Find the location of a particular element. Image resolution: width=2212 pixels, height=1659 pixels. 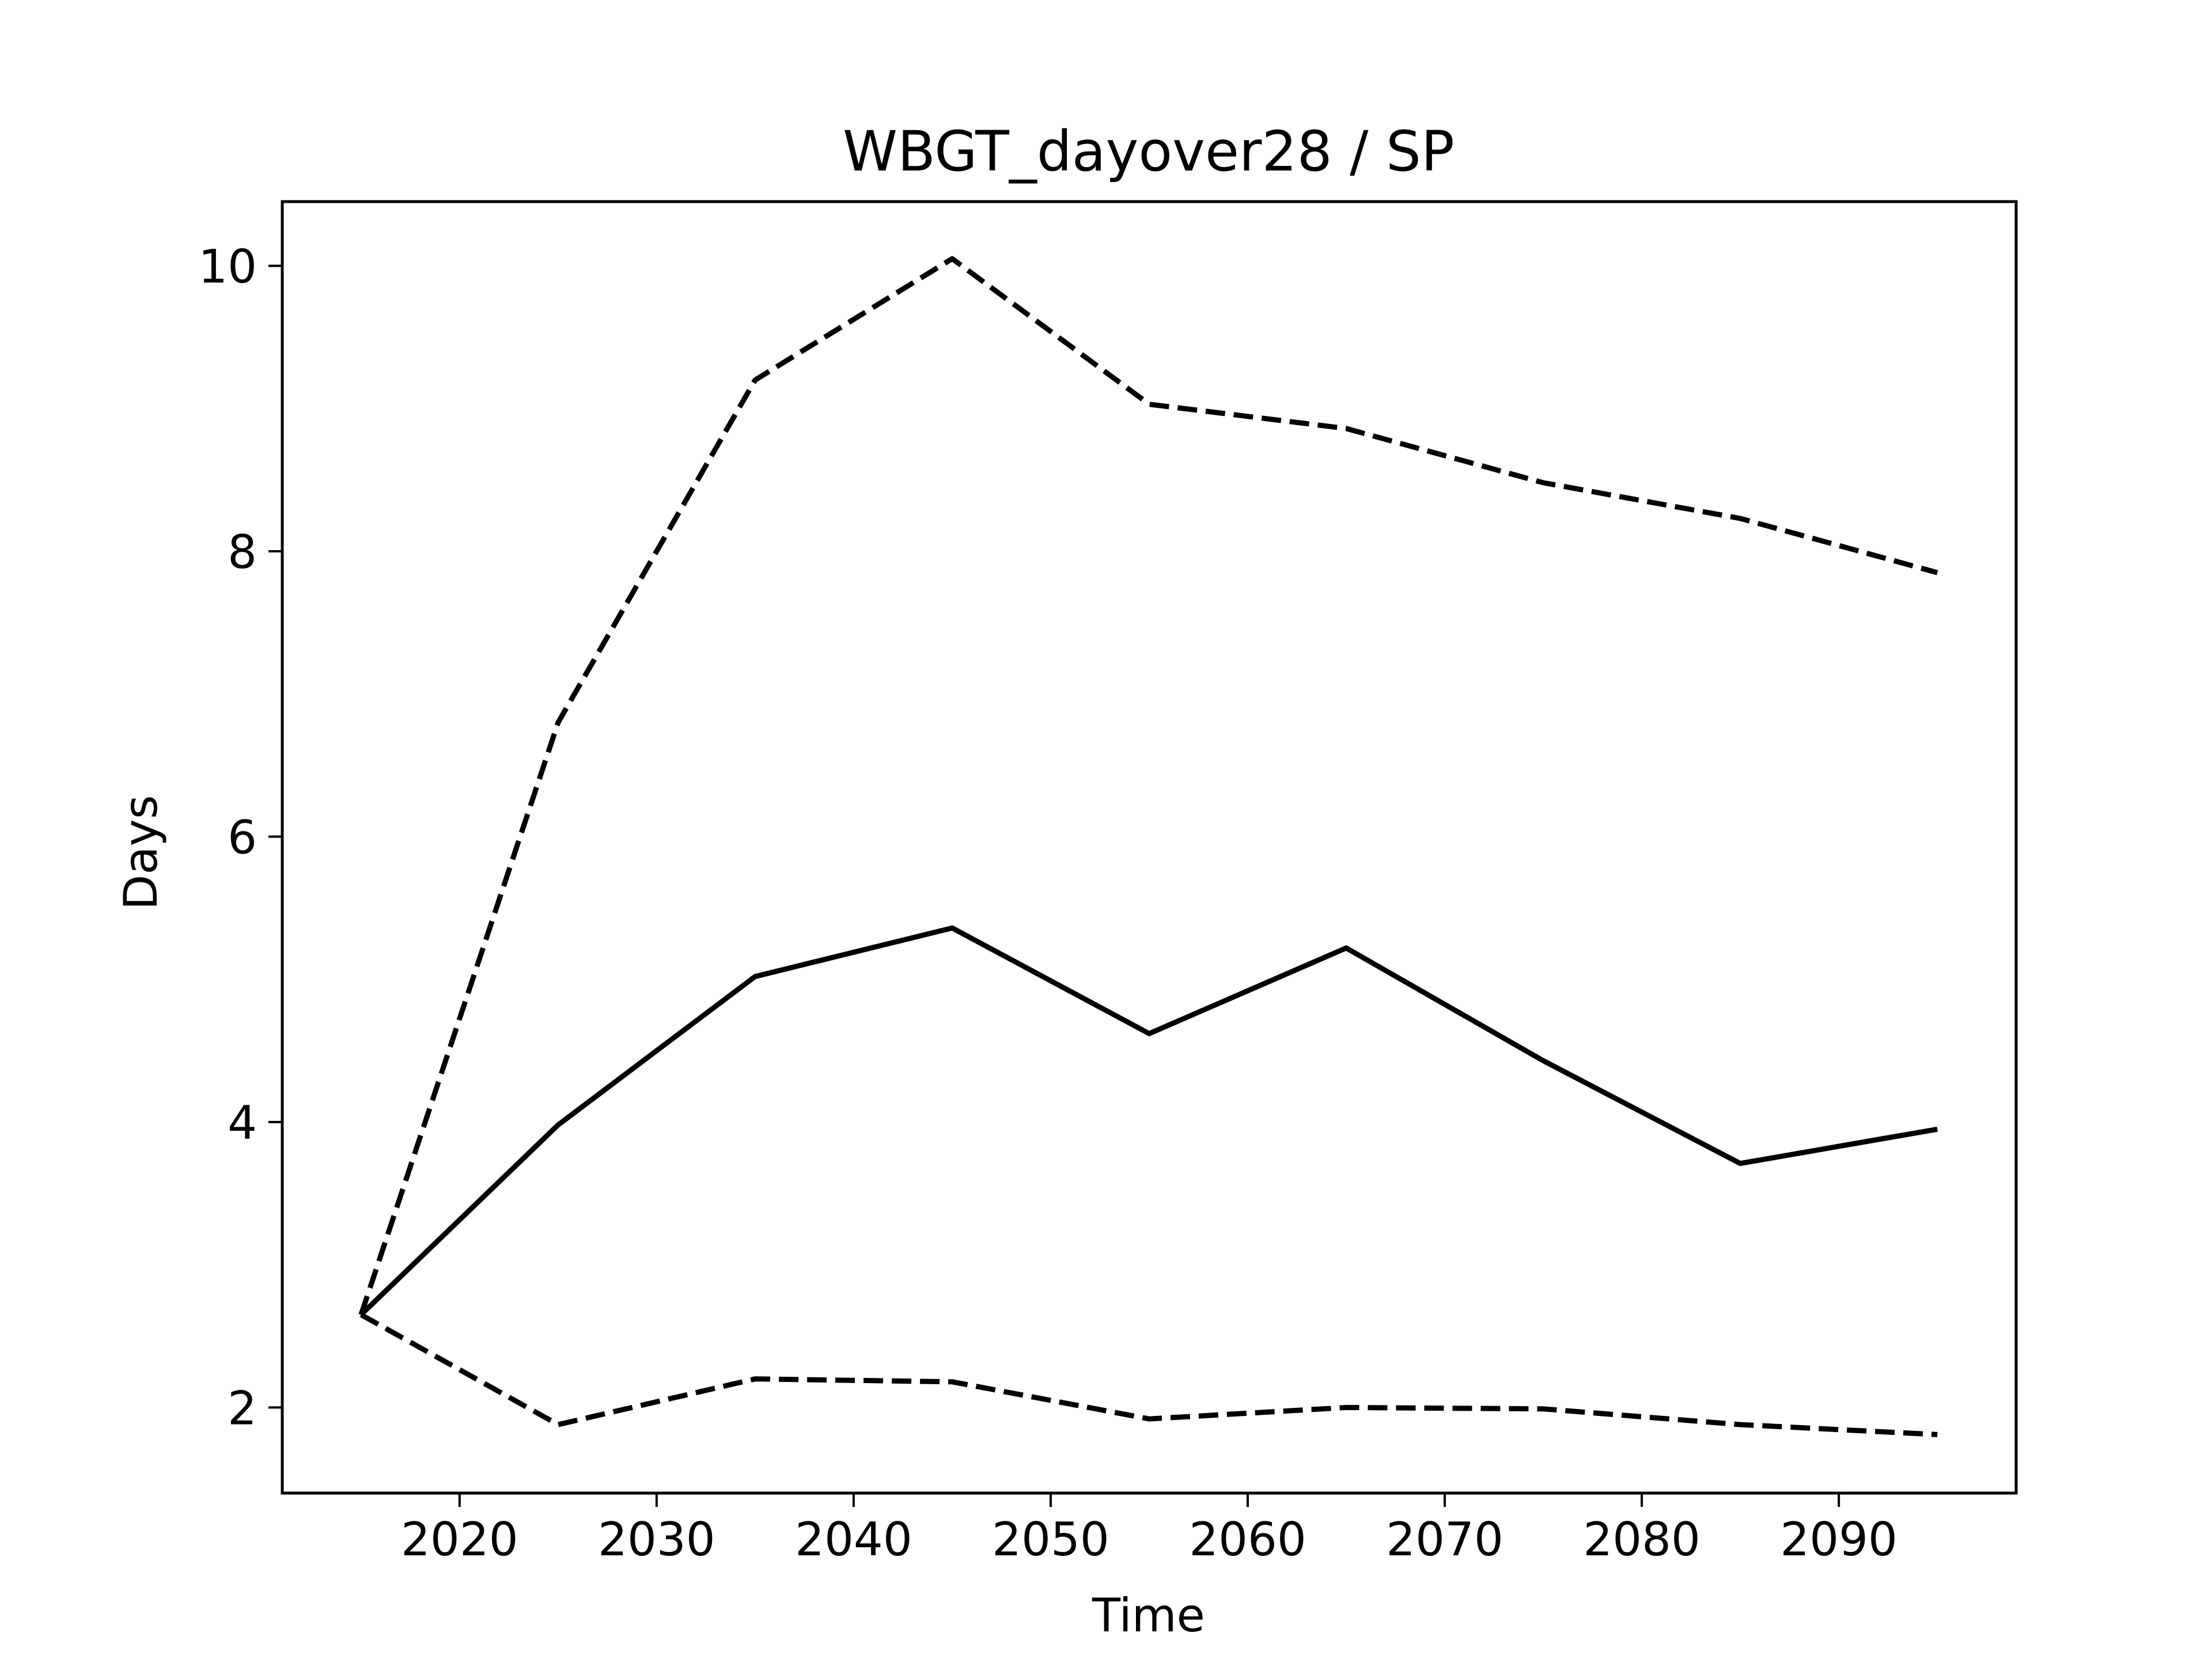

x-tick-label: 2090 is located at coordinates (1838, 1539).